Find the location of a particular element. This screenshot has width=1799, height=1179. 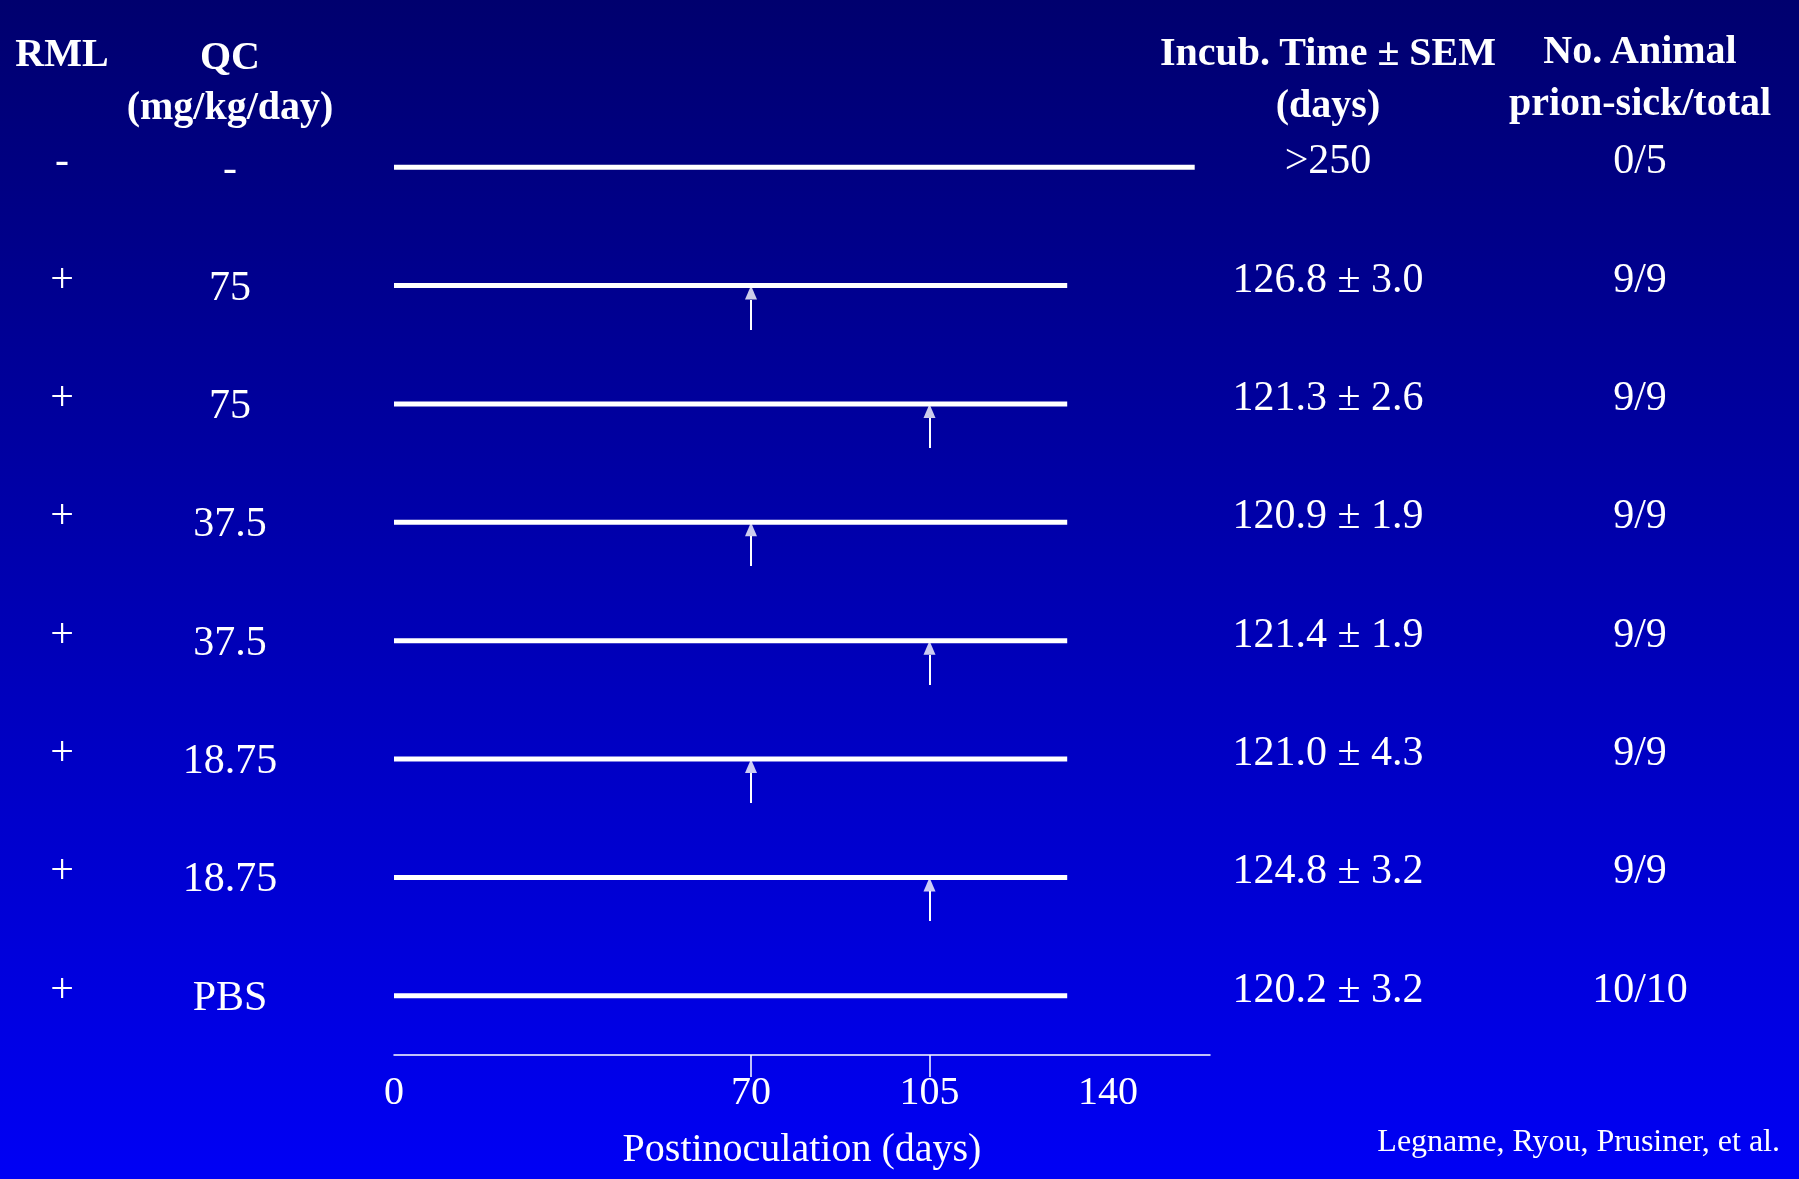

y-tick-label: PBS is located at coordinates (230, 995).